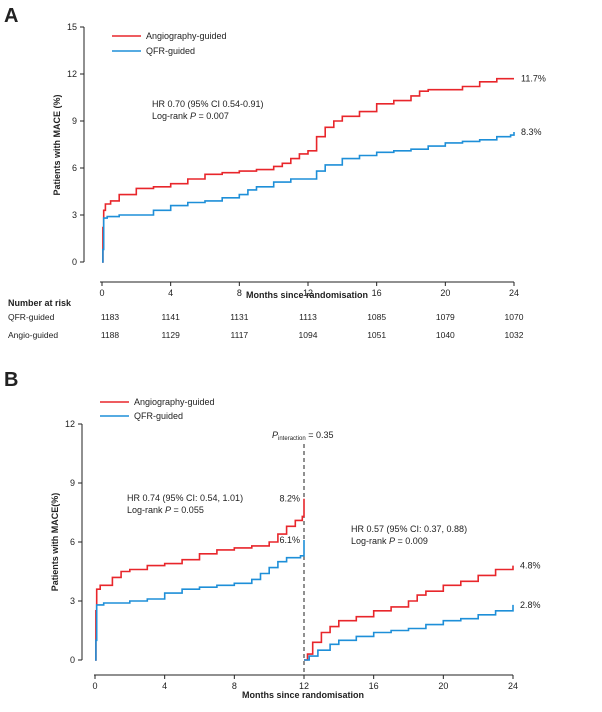 The width and height of the screenshot is (602, 712). What do you see at coordinates (208, 104) in the screenshot?
I see `panel-a-hr-text: HR 0.70 (95% CI 0.54-0.91)` at bounding box center [208, 104].